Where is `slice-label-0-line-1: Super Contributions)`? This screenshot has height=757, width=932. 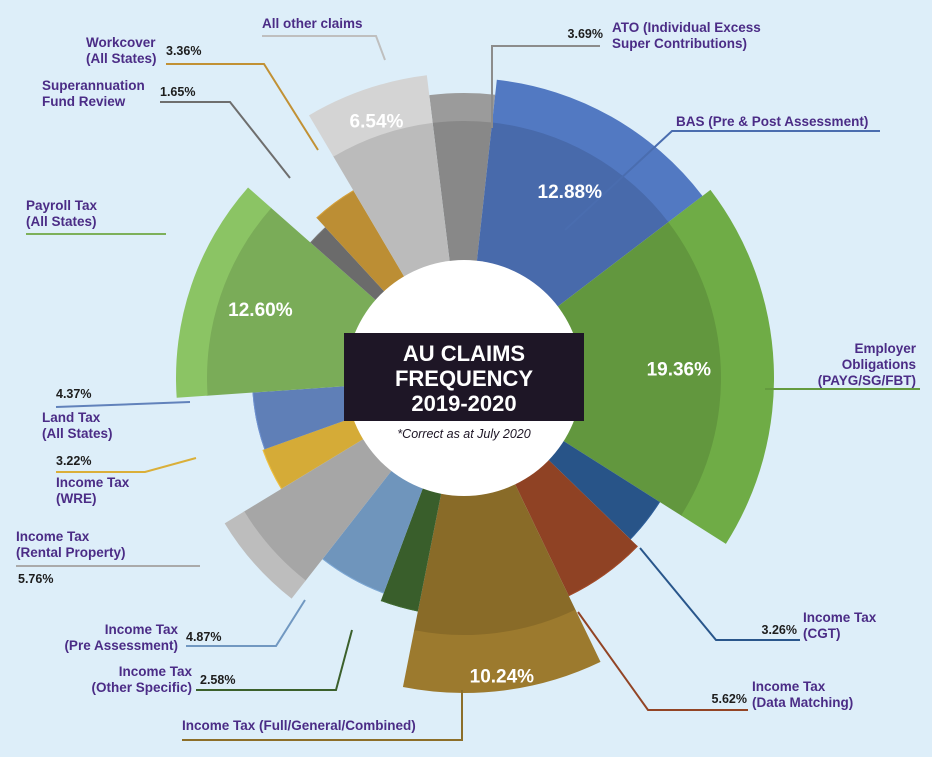
slice-label-0-line-1: Super Contributions) is located at coordinates (679, 43).